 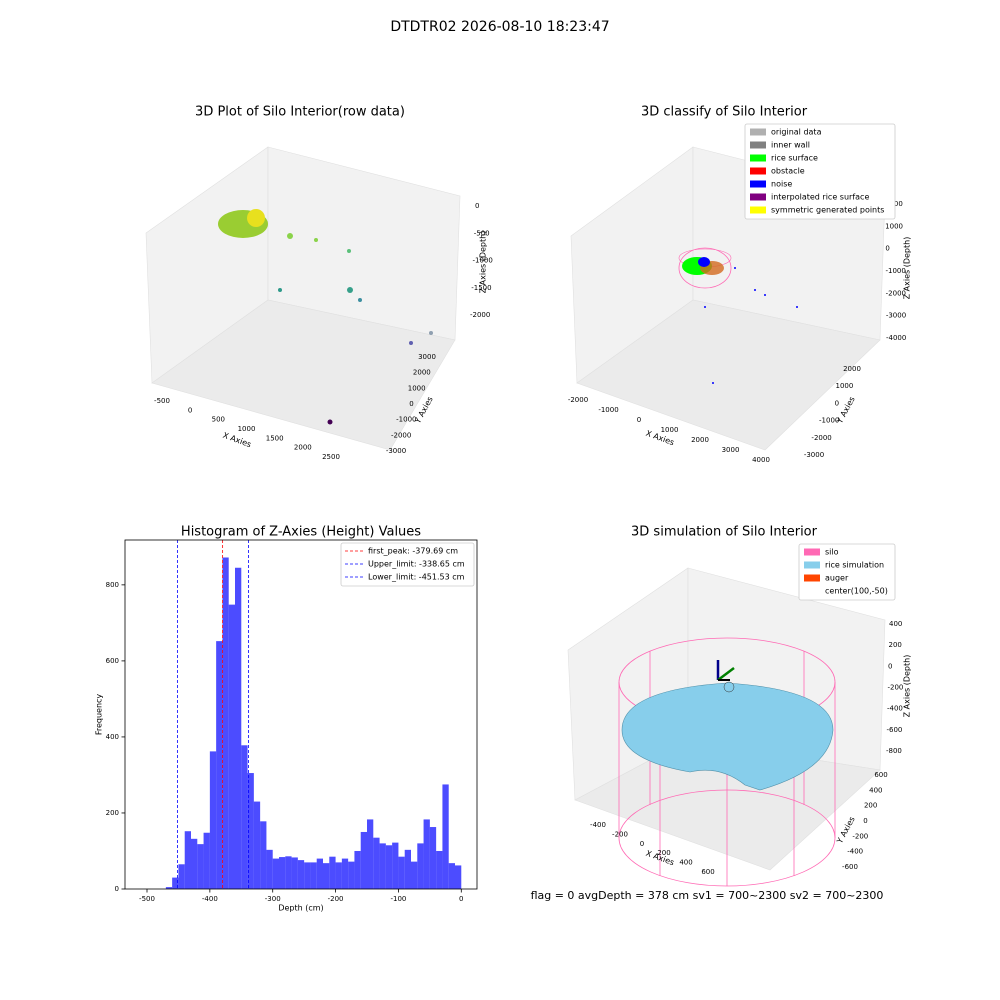 I want to click on figure-title: DTDTR02 2026-08-10 18:23:47, so click(x=499, y=27).